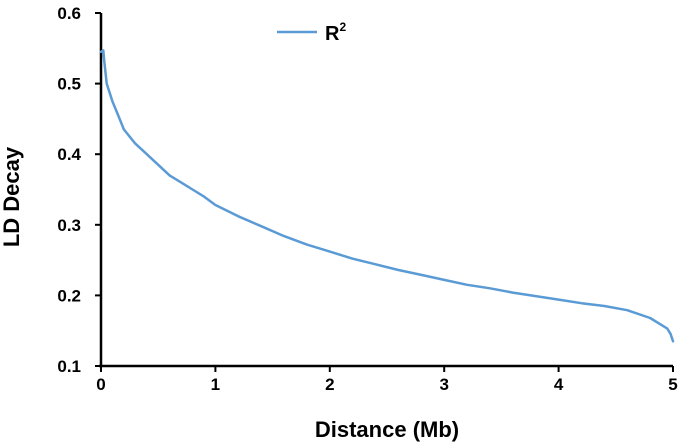  I want to click on legend: R2, so click(311, 32).